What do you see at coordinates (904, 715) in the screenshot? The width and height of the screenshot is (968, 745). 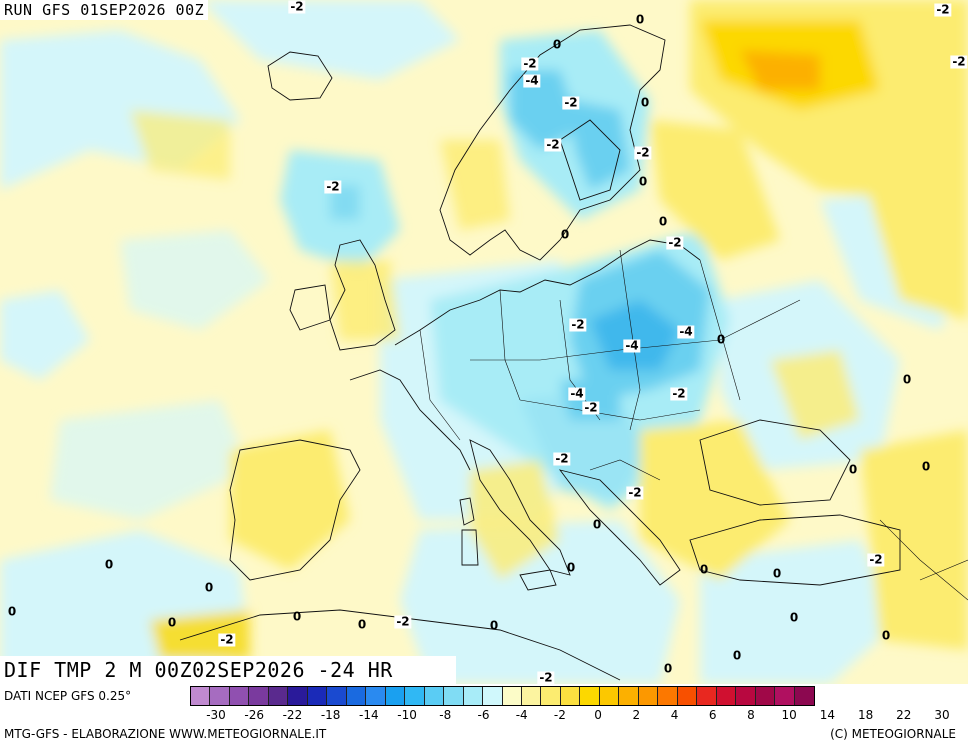 I see `color-scale-tick: 22` at bounding box center [904, 715].